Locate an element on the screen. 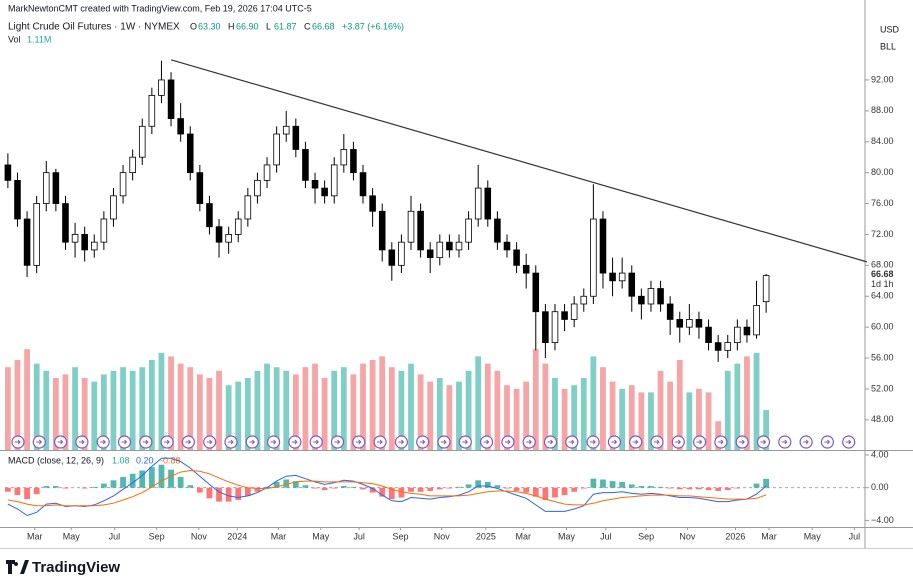 Image resolution: width=913 pixels, height=588 pixels. x-tick-label: 2025 is located at coordinates (486, 536).